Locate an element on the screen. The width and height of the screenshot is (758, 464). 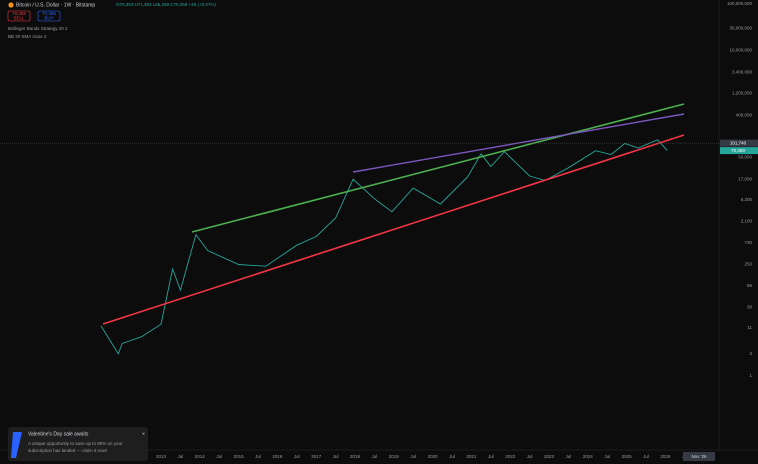
sell-price: 70,359 is located at coordinates (19, 13).